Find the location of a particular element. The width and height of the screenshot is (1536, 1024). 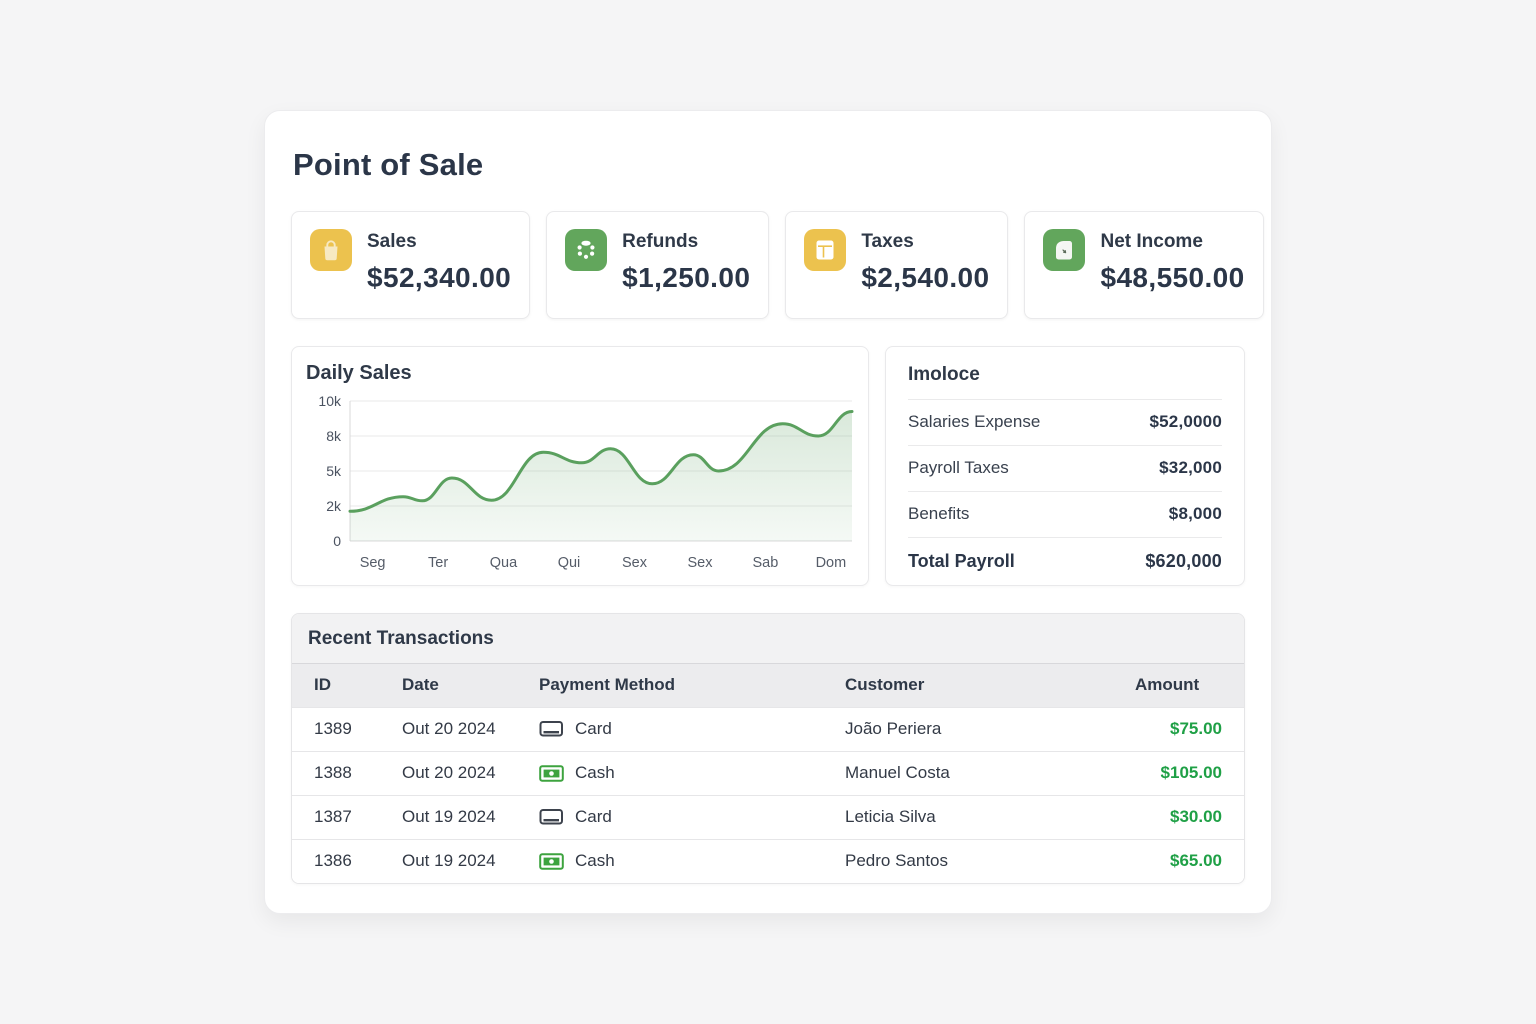

svg-text: Qua is located at coordinates (504, 563).